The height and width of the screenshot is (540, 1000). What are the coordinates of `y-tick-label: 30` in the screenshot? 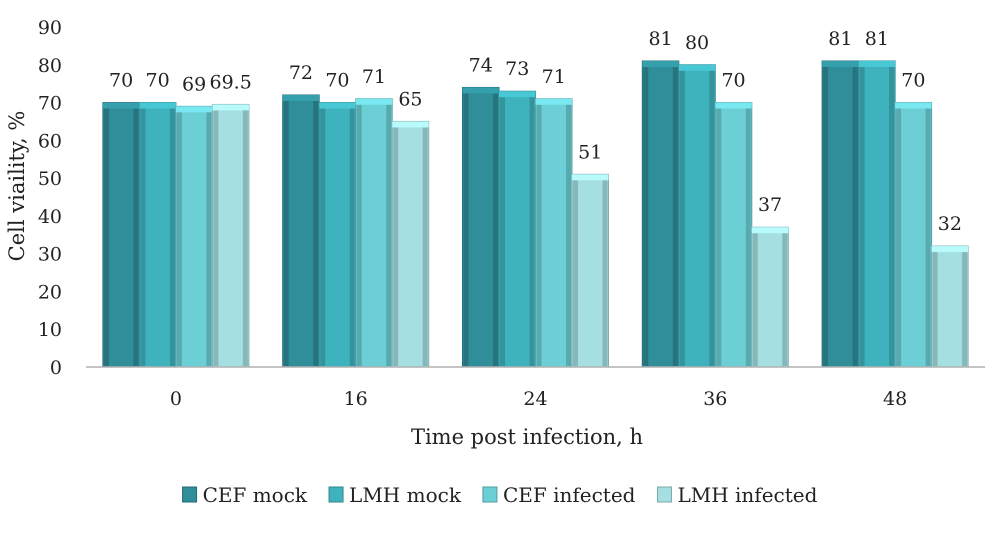 It's located at (50, 255).